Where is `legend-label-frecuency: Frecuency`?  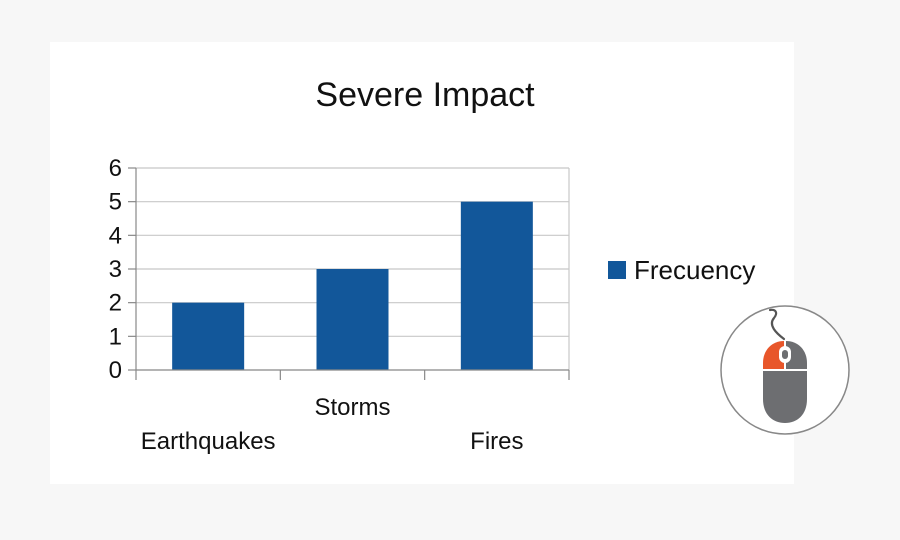
legend-label-frecuency: Frecuency is located at coordinates (694, 270).